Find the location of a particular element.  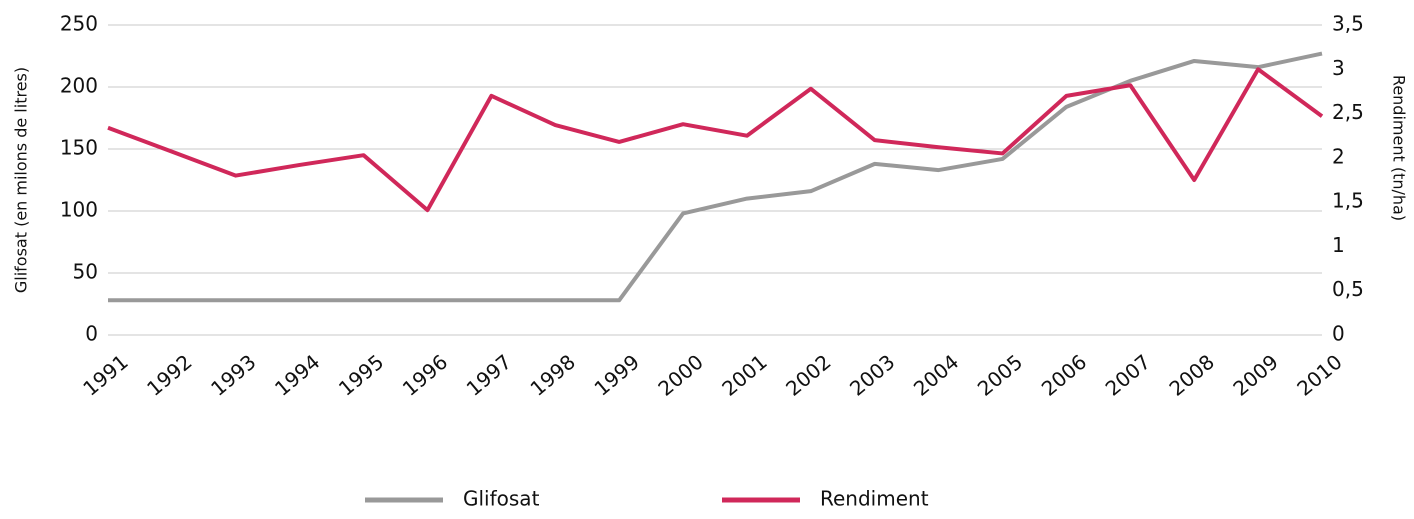

x-tick-label: 2009 is located at coordinates (1255, 375).